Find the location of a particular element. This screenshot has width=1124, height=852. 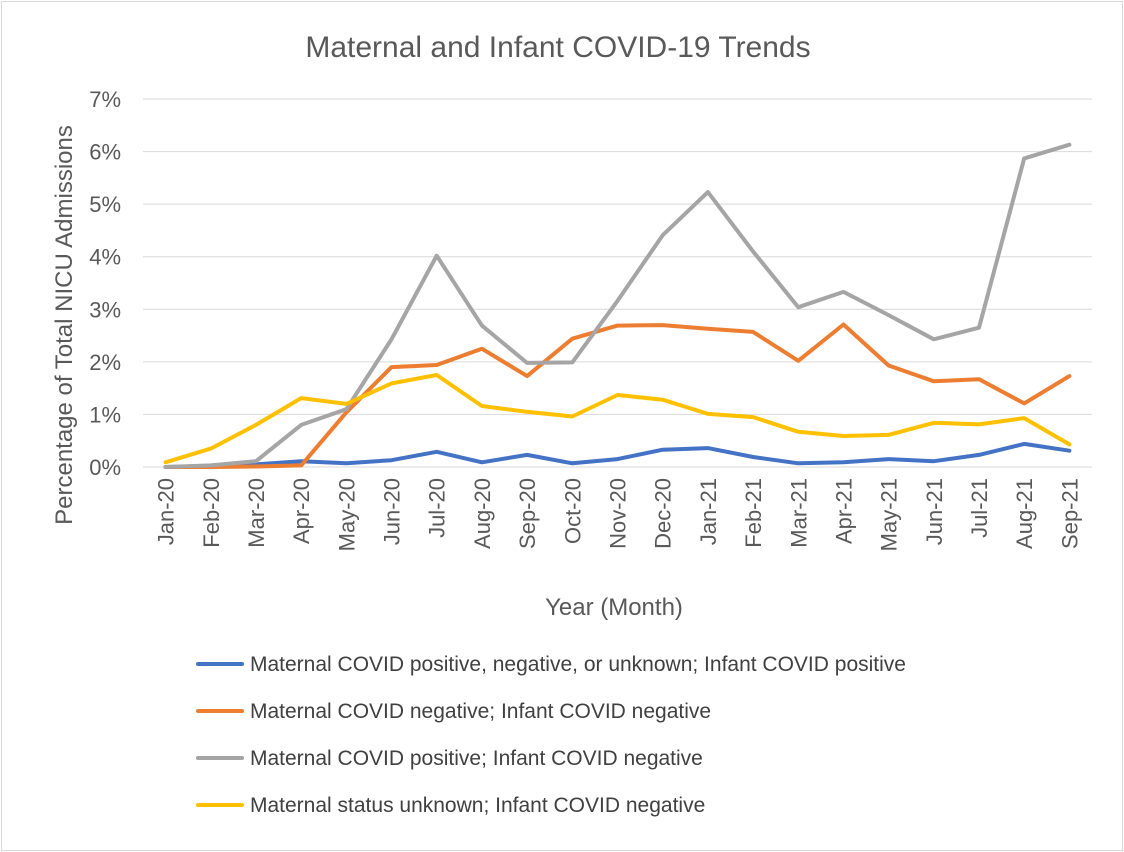

y-tick-label: 4% is located at coordinates (105, 257).